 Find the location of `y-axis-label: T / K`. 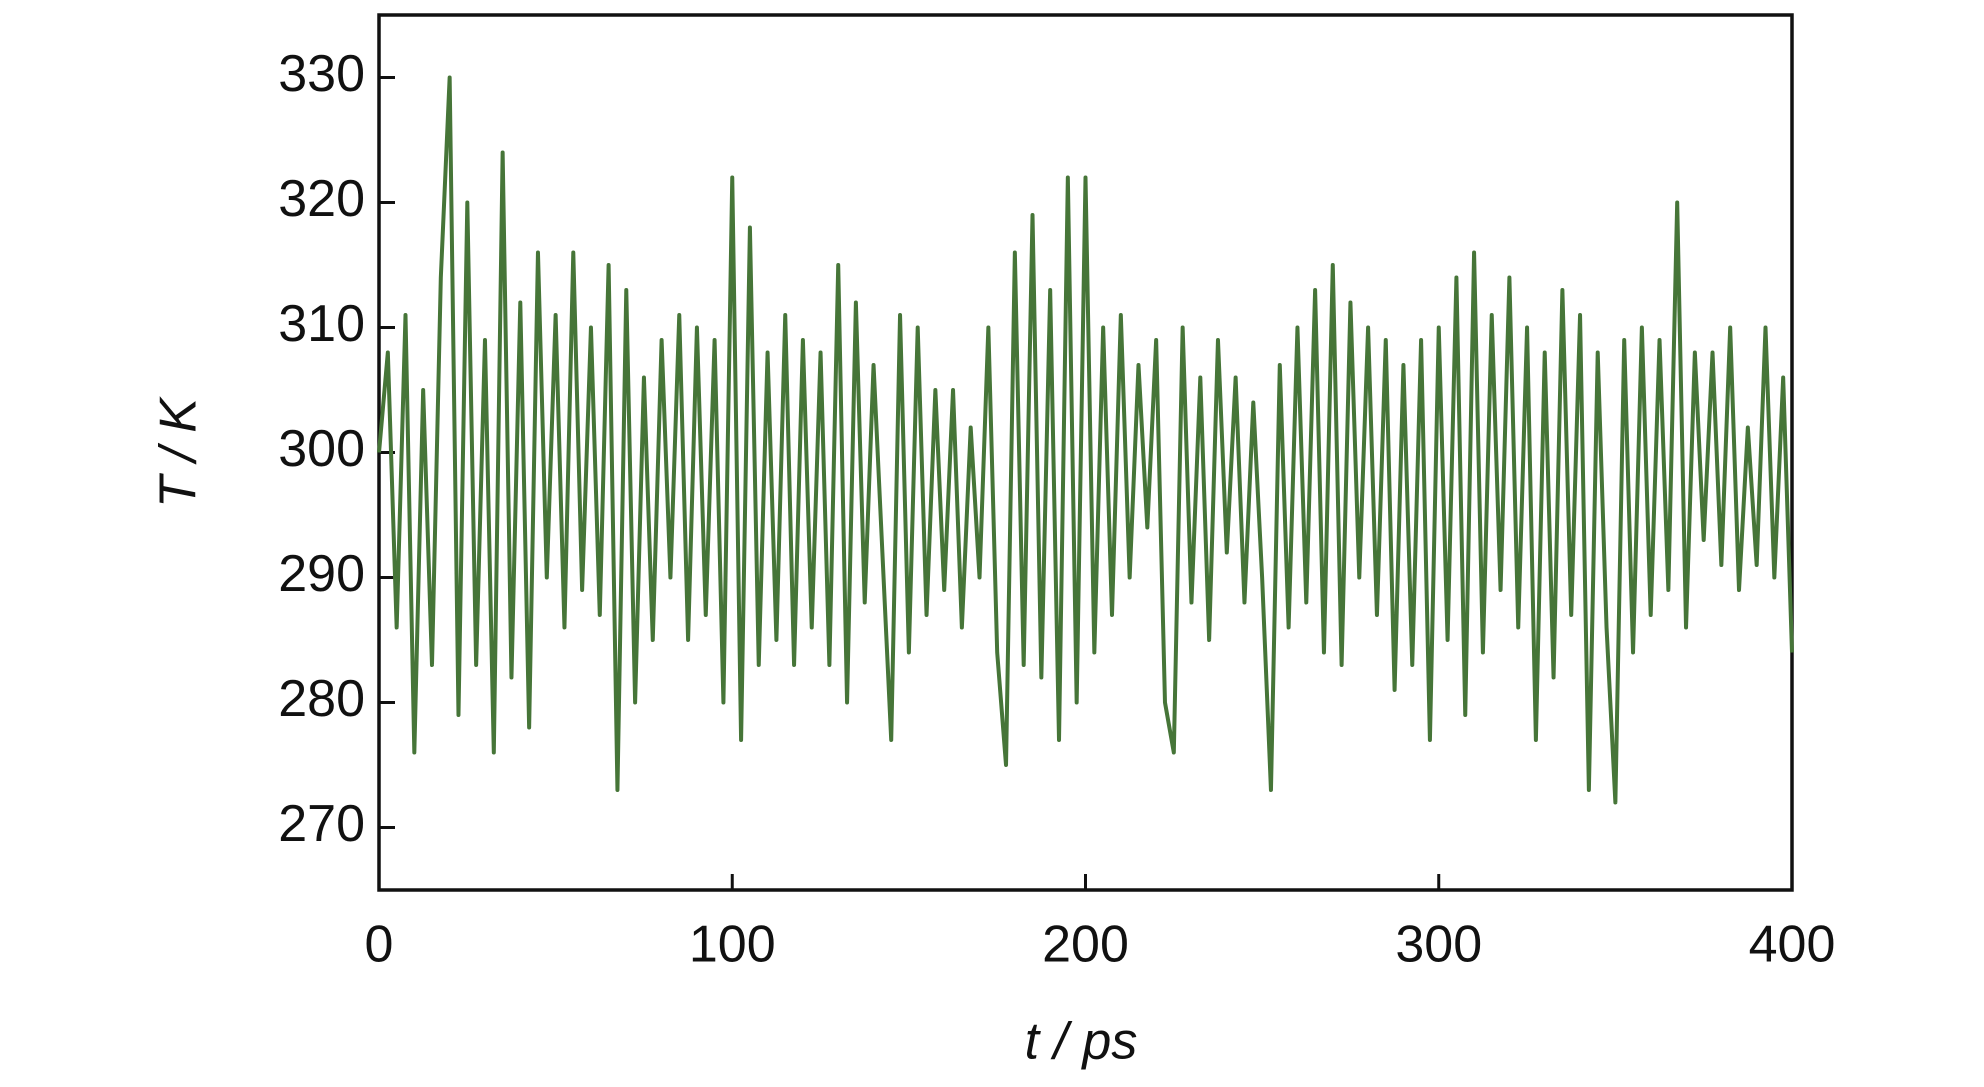

y-axis-label: T / K is located at coordinates (179, 452).